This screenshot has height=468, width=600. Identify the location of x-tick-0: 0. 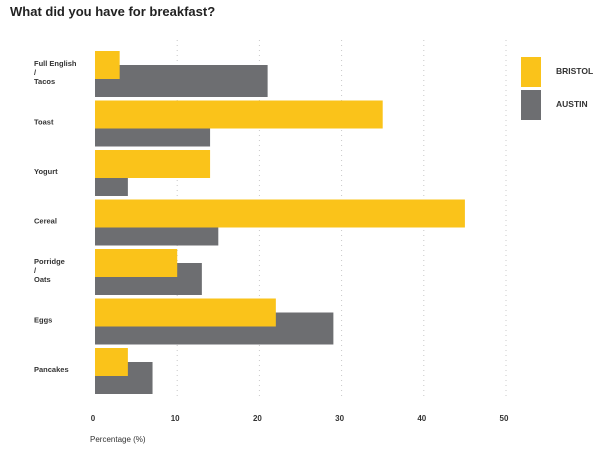
(93, 418).